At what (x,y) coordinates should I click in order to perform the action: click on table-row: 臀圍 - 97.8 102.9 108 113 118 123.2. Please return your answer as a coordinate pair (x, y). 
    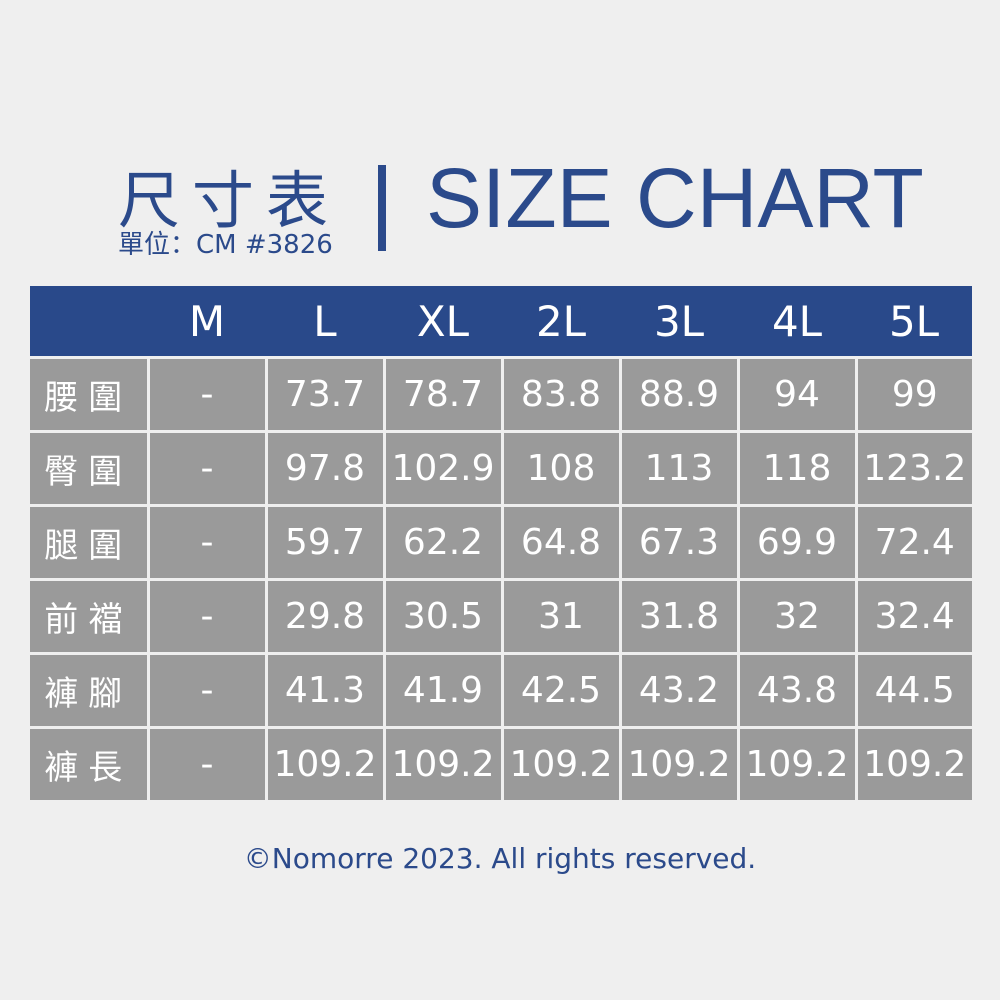
    Looking at the image, I should click on (501, 468).